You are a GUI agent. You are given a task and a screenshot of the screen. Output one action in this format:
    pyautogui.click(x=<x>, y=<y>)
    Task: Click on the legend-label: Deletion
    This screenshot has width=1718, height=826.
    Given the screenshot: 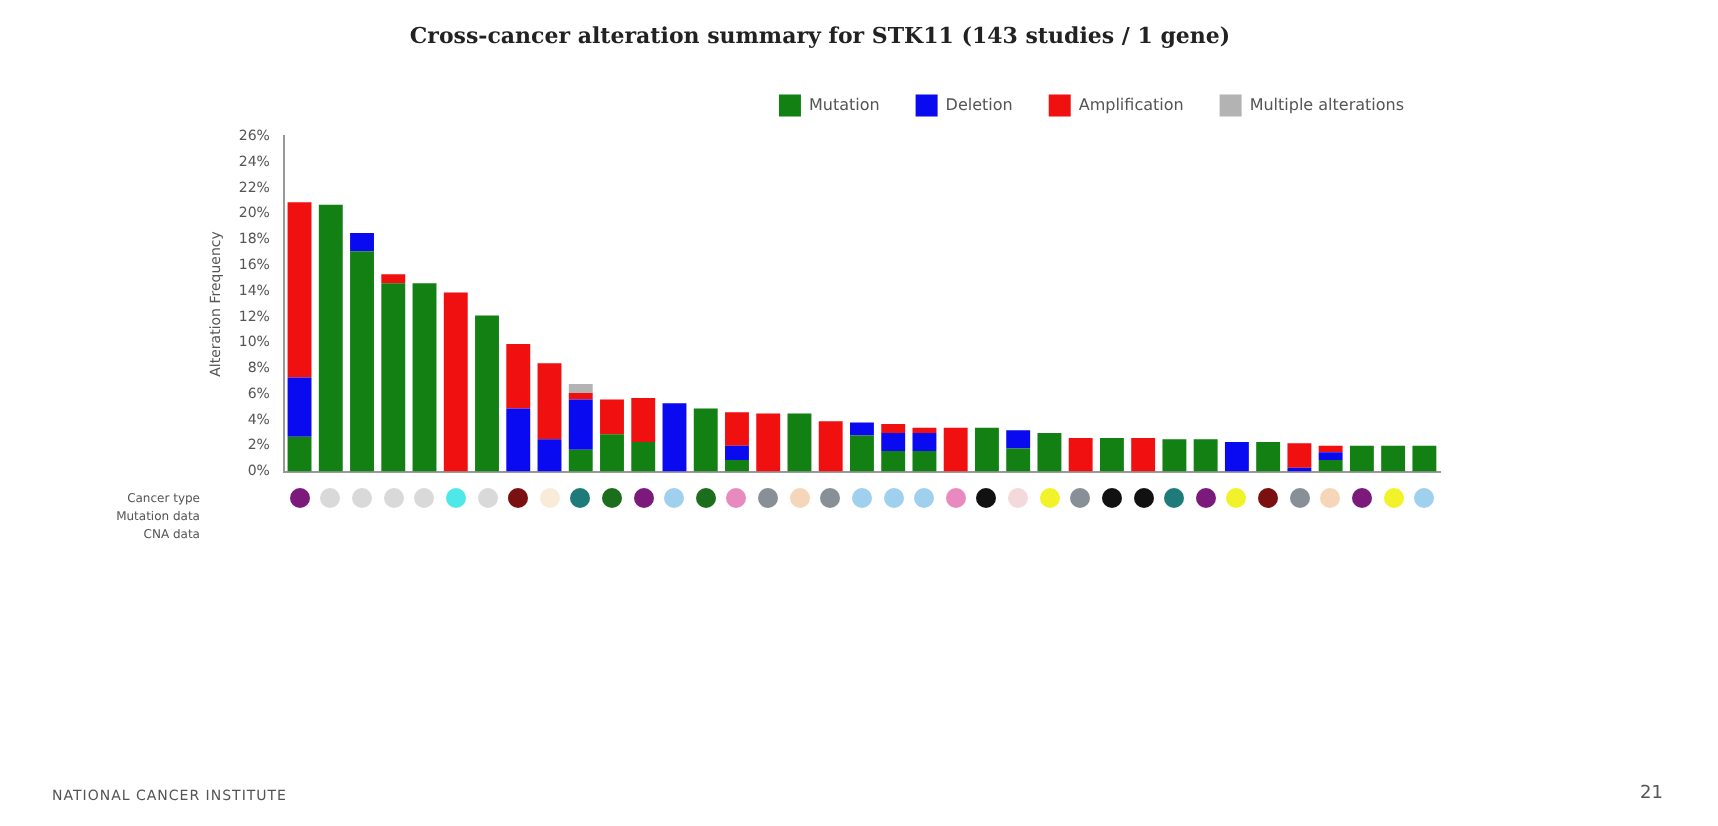 What is the action you would take?
    pyautogui.click(x=979, y=104)
    